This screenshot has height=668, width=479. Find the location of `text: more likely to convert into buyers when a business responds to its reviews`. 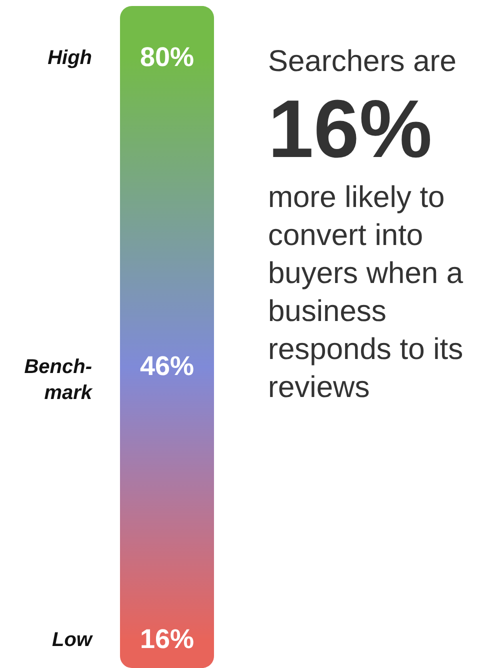

text: more likely to convert into buyers when a business responds to its reviews is located at coordinates (366, 292).